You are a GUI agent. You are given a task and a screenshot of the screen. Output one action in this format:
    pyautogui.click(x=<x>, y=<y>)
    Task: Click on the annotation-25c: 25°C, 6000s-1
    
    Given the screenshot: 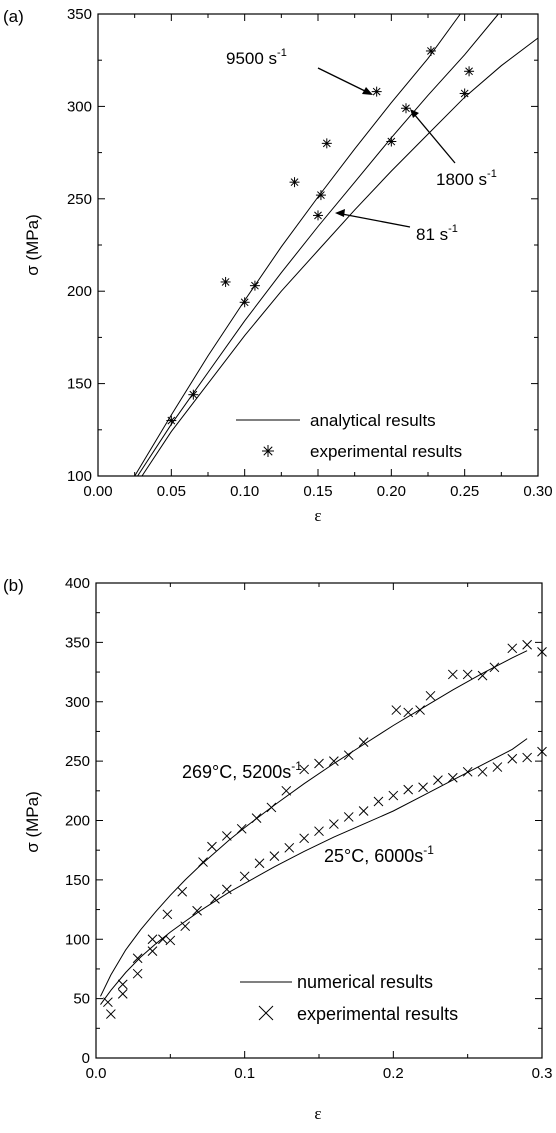 What is the action you would take?
    pyautogui.click(x=379, y=854)
    